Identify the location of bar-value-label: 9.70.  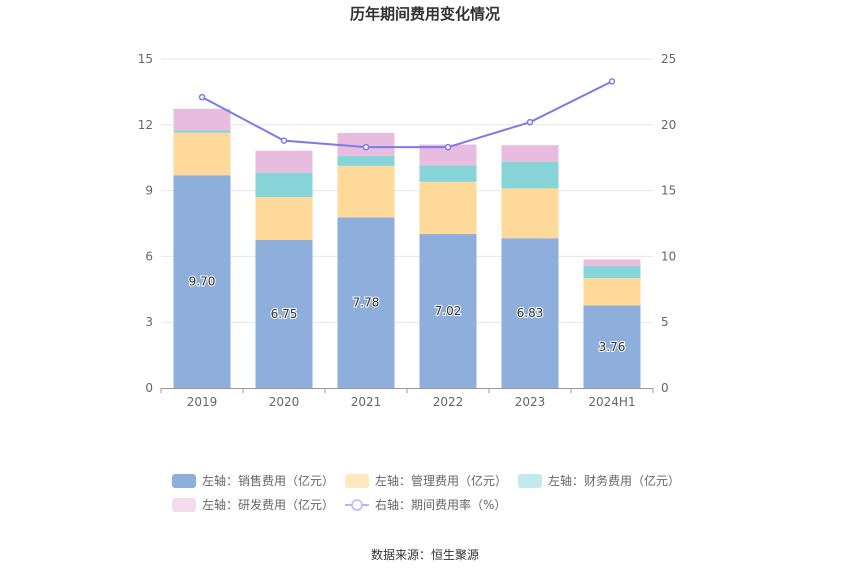
(202, 282).